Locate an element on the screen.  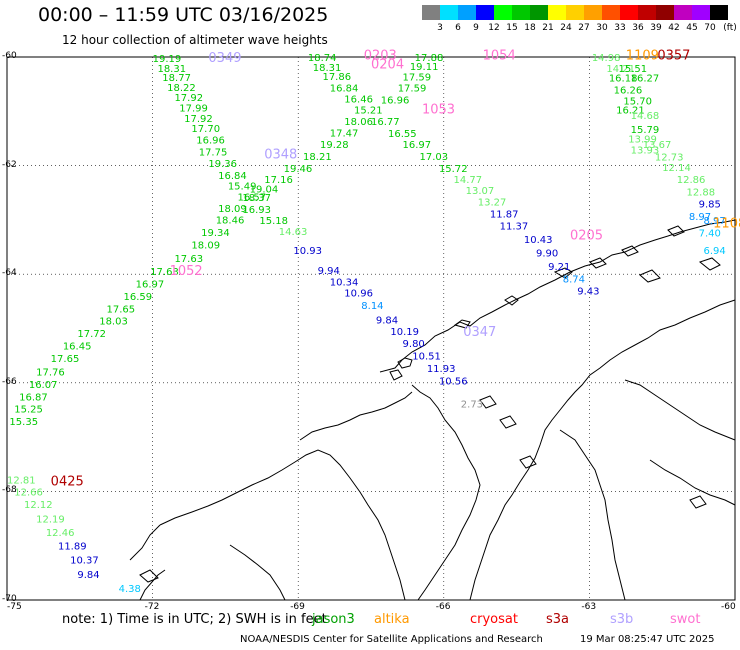
swh-value: 15.18 is located at coordinates (273, 221).